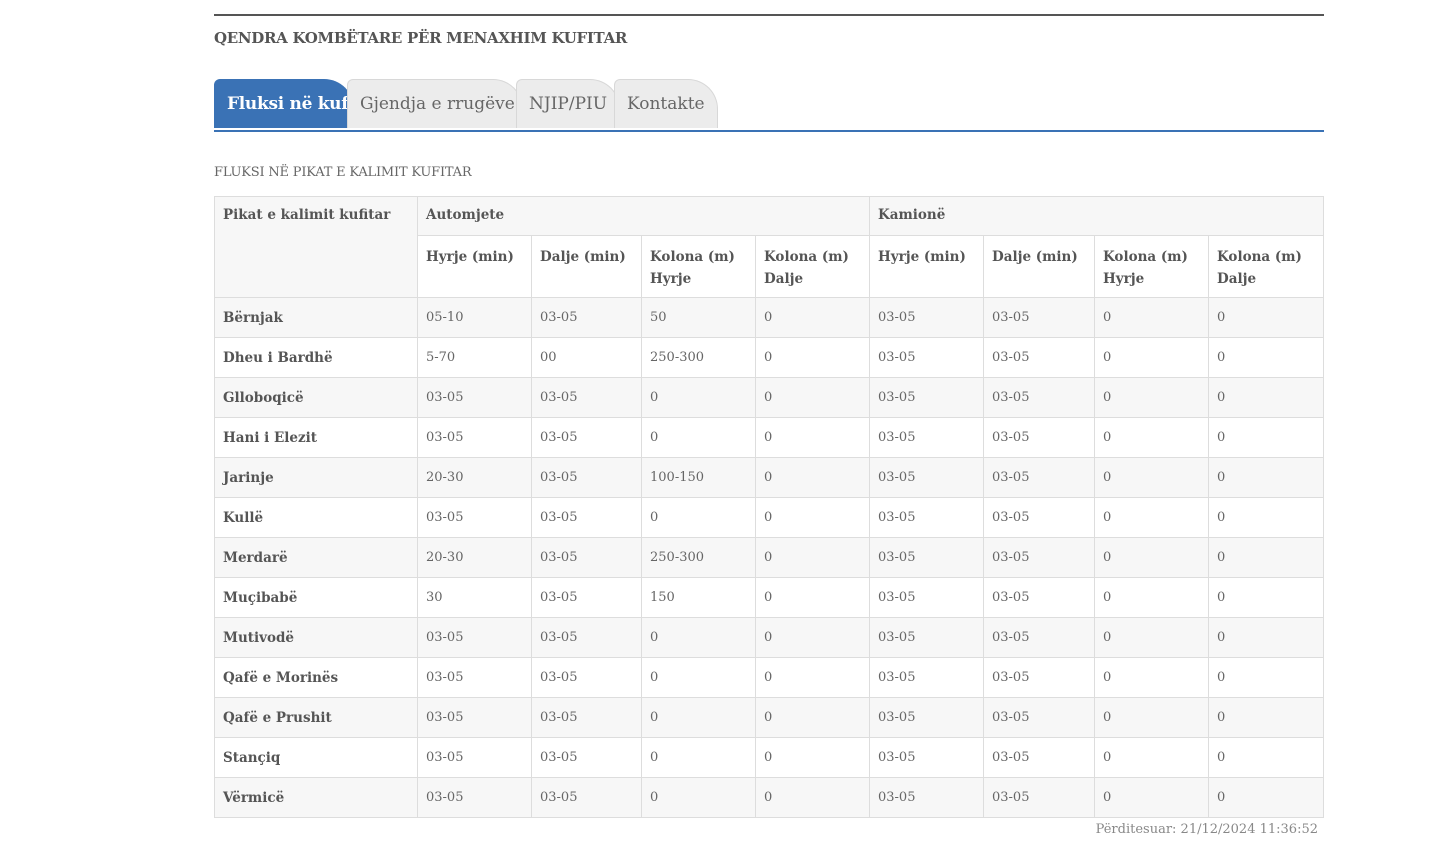 The height and width of the screenshot is (863, 1442). I want to click on crossing-name: Mutivodë, so click(316, 637).